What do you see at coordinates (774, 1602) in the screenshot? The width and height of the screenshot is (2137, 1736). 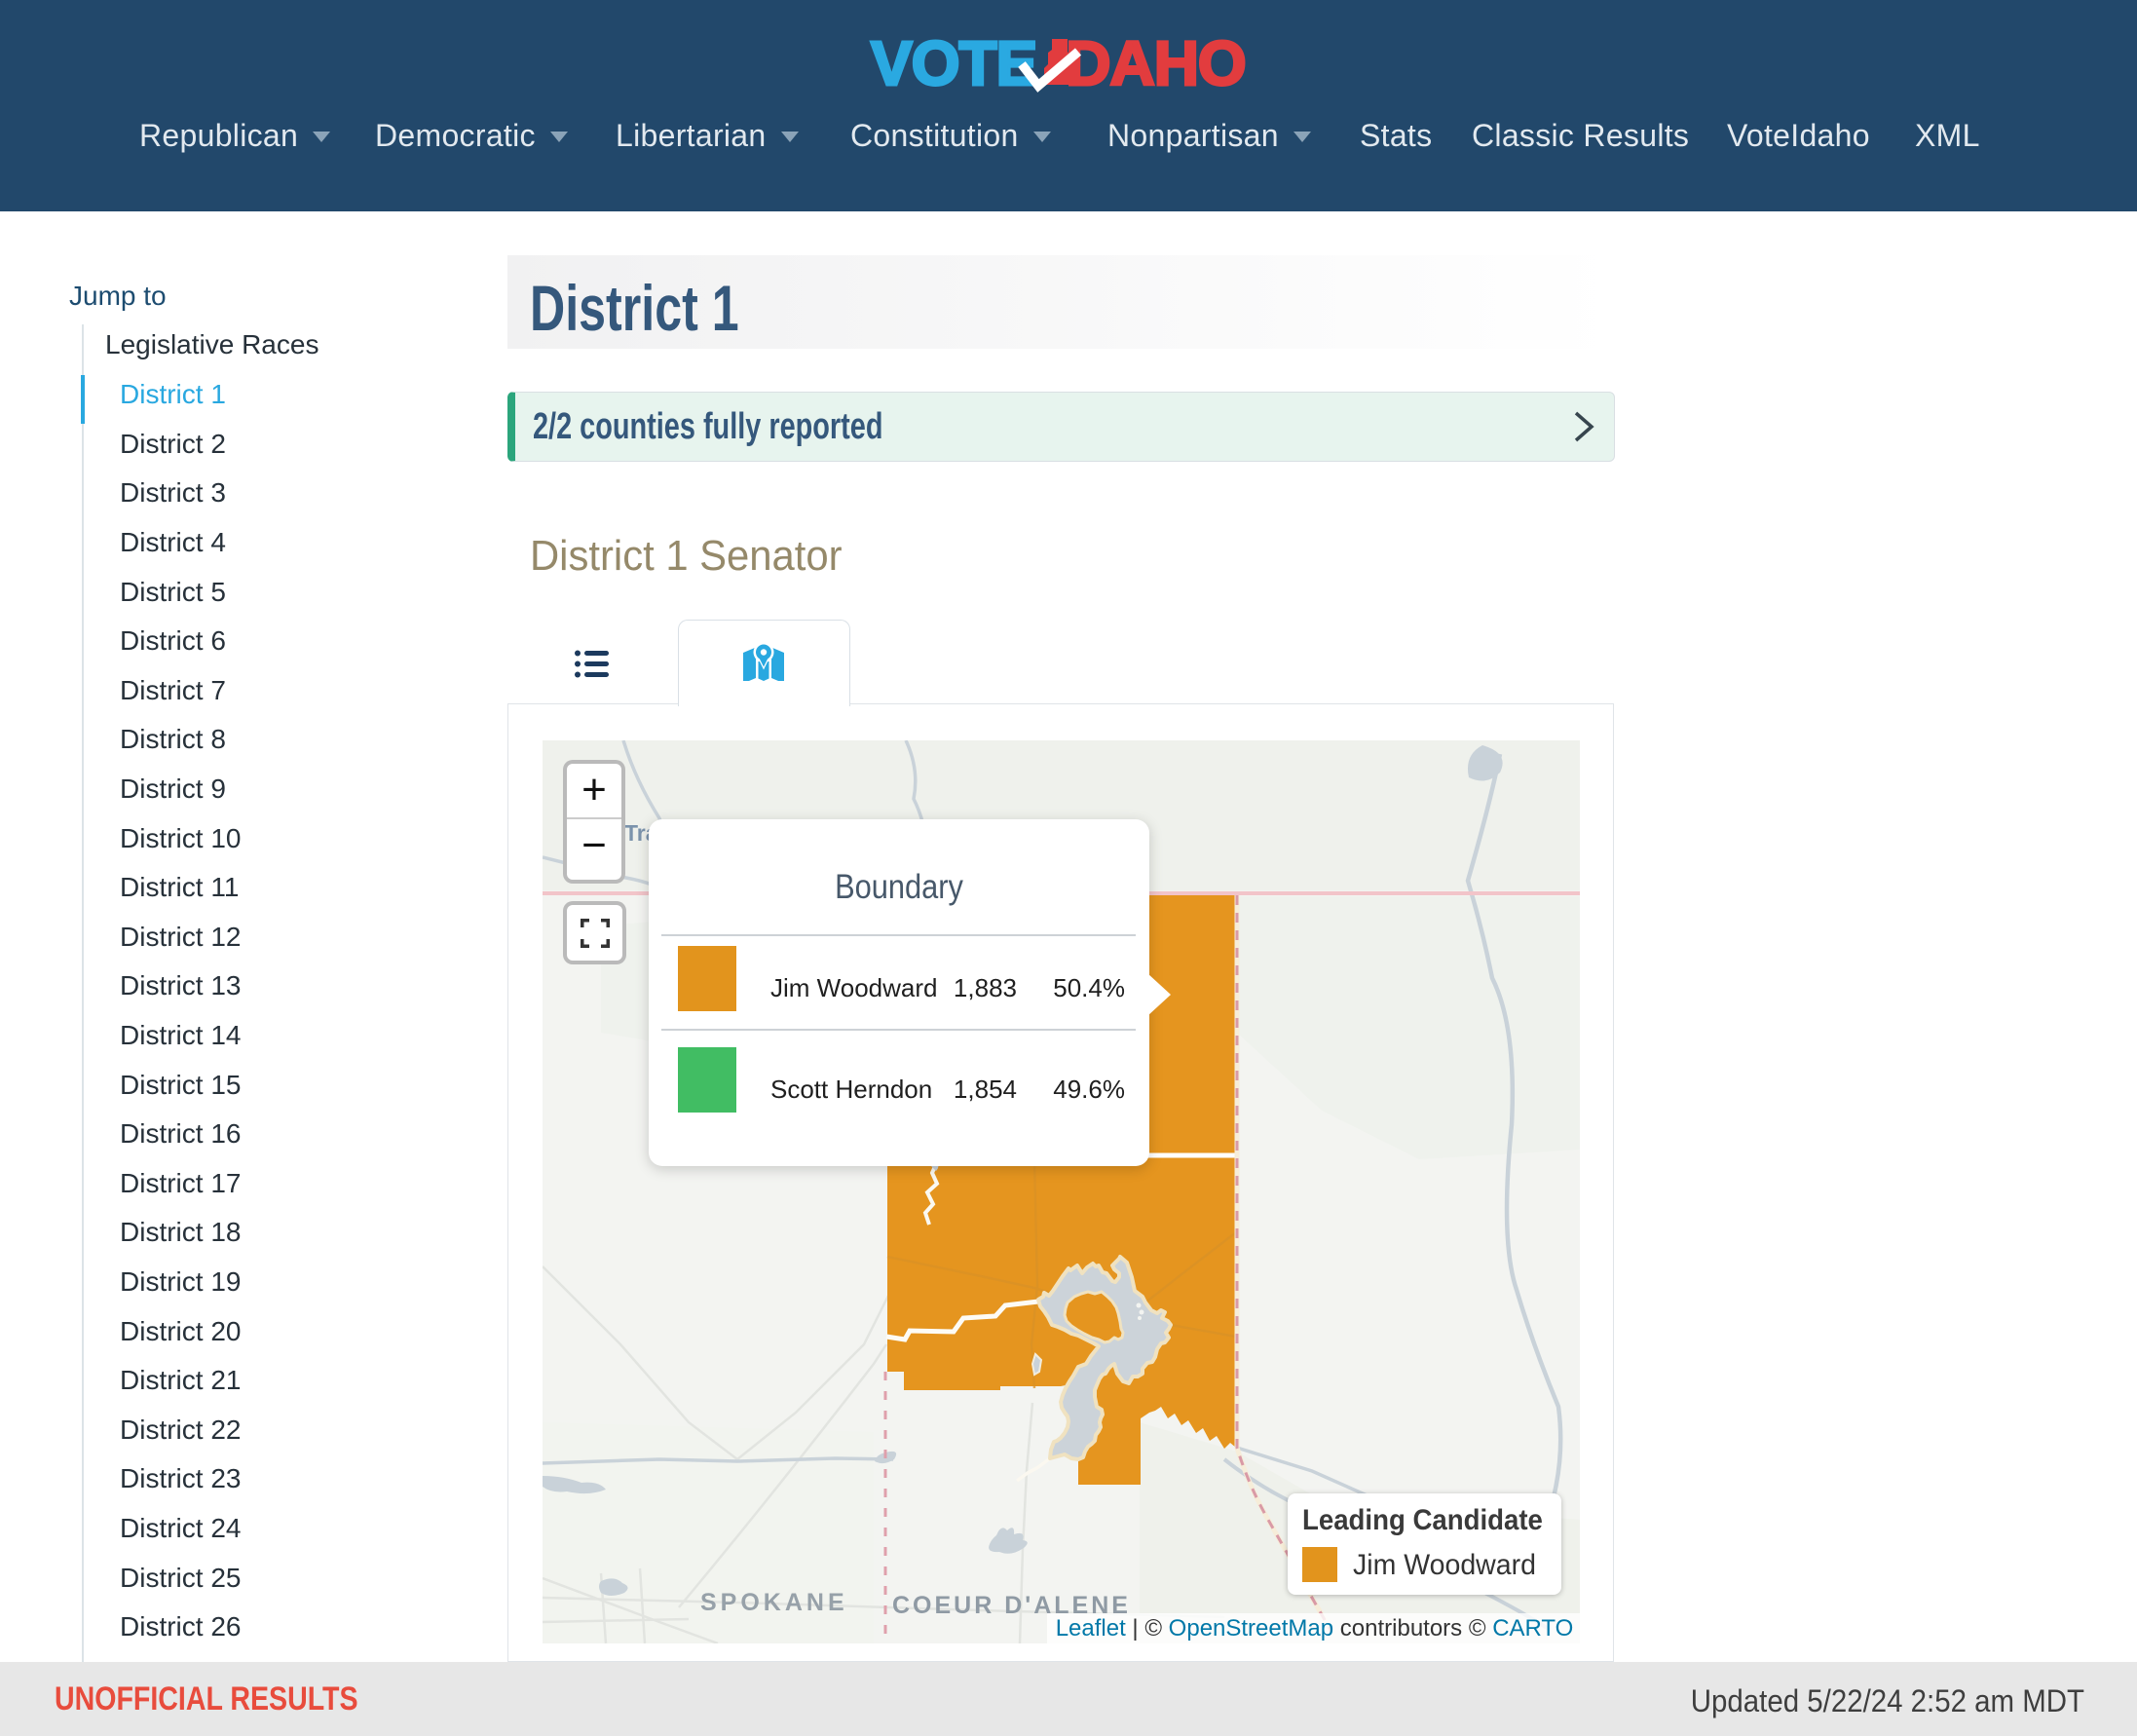 I see `svg-text: SPOKANE` at bounding box center [774, 1602].